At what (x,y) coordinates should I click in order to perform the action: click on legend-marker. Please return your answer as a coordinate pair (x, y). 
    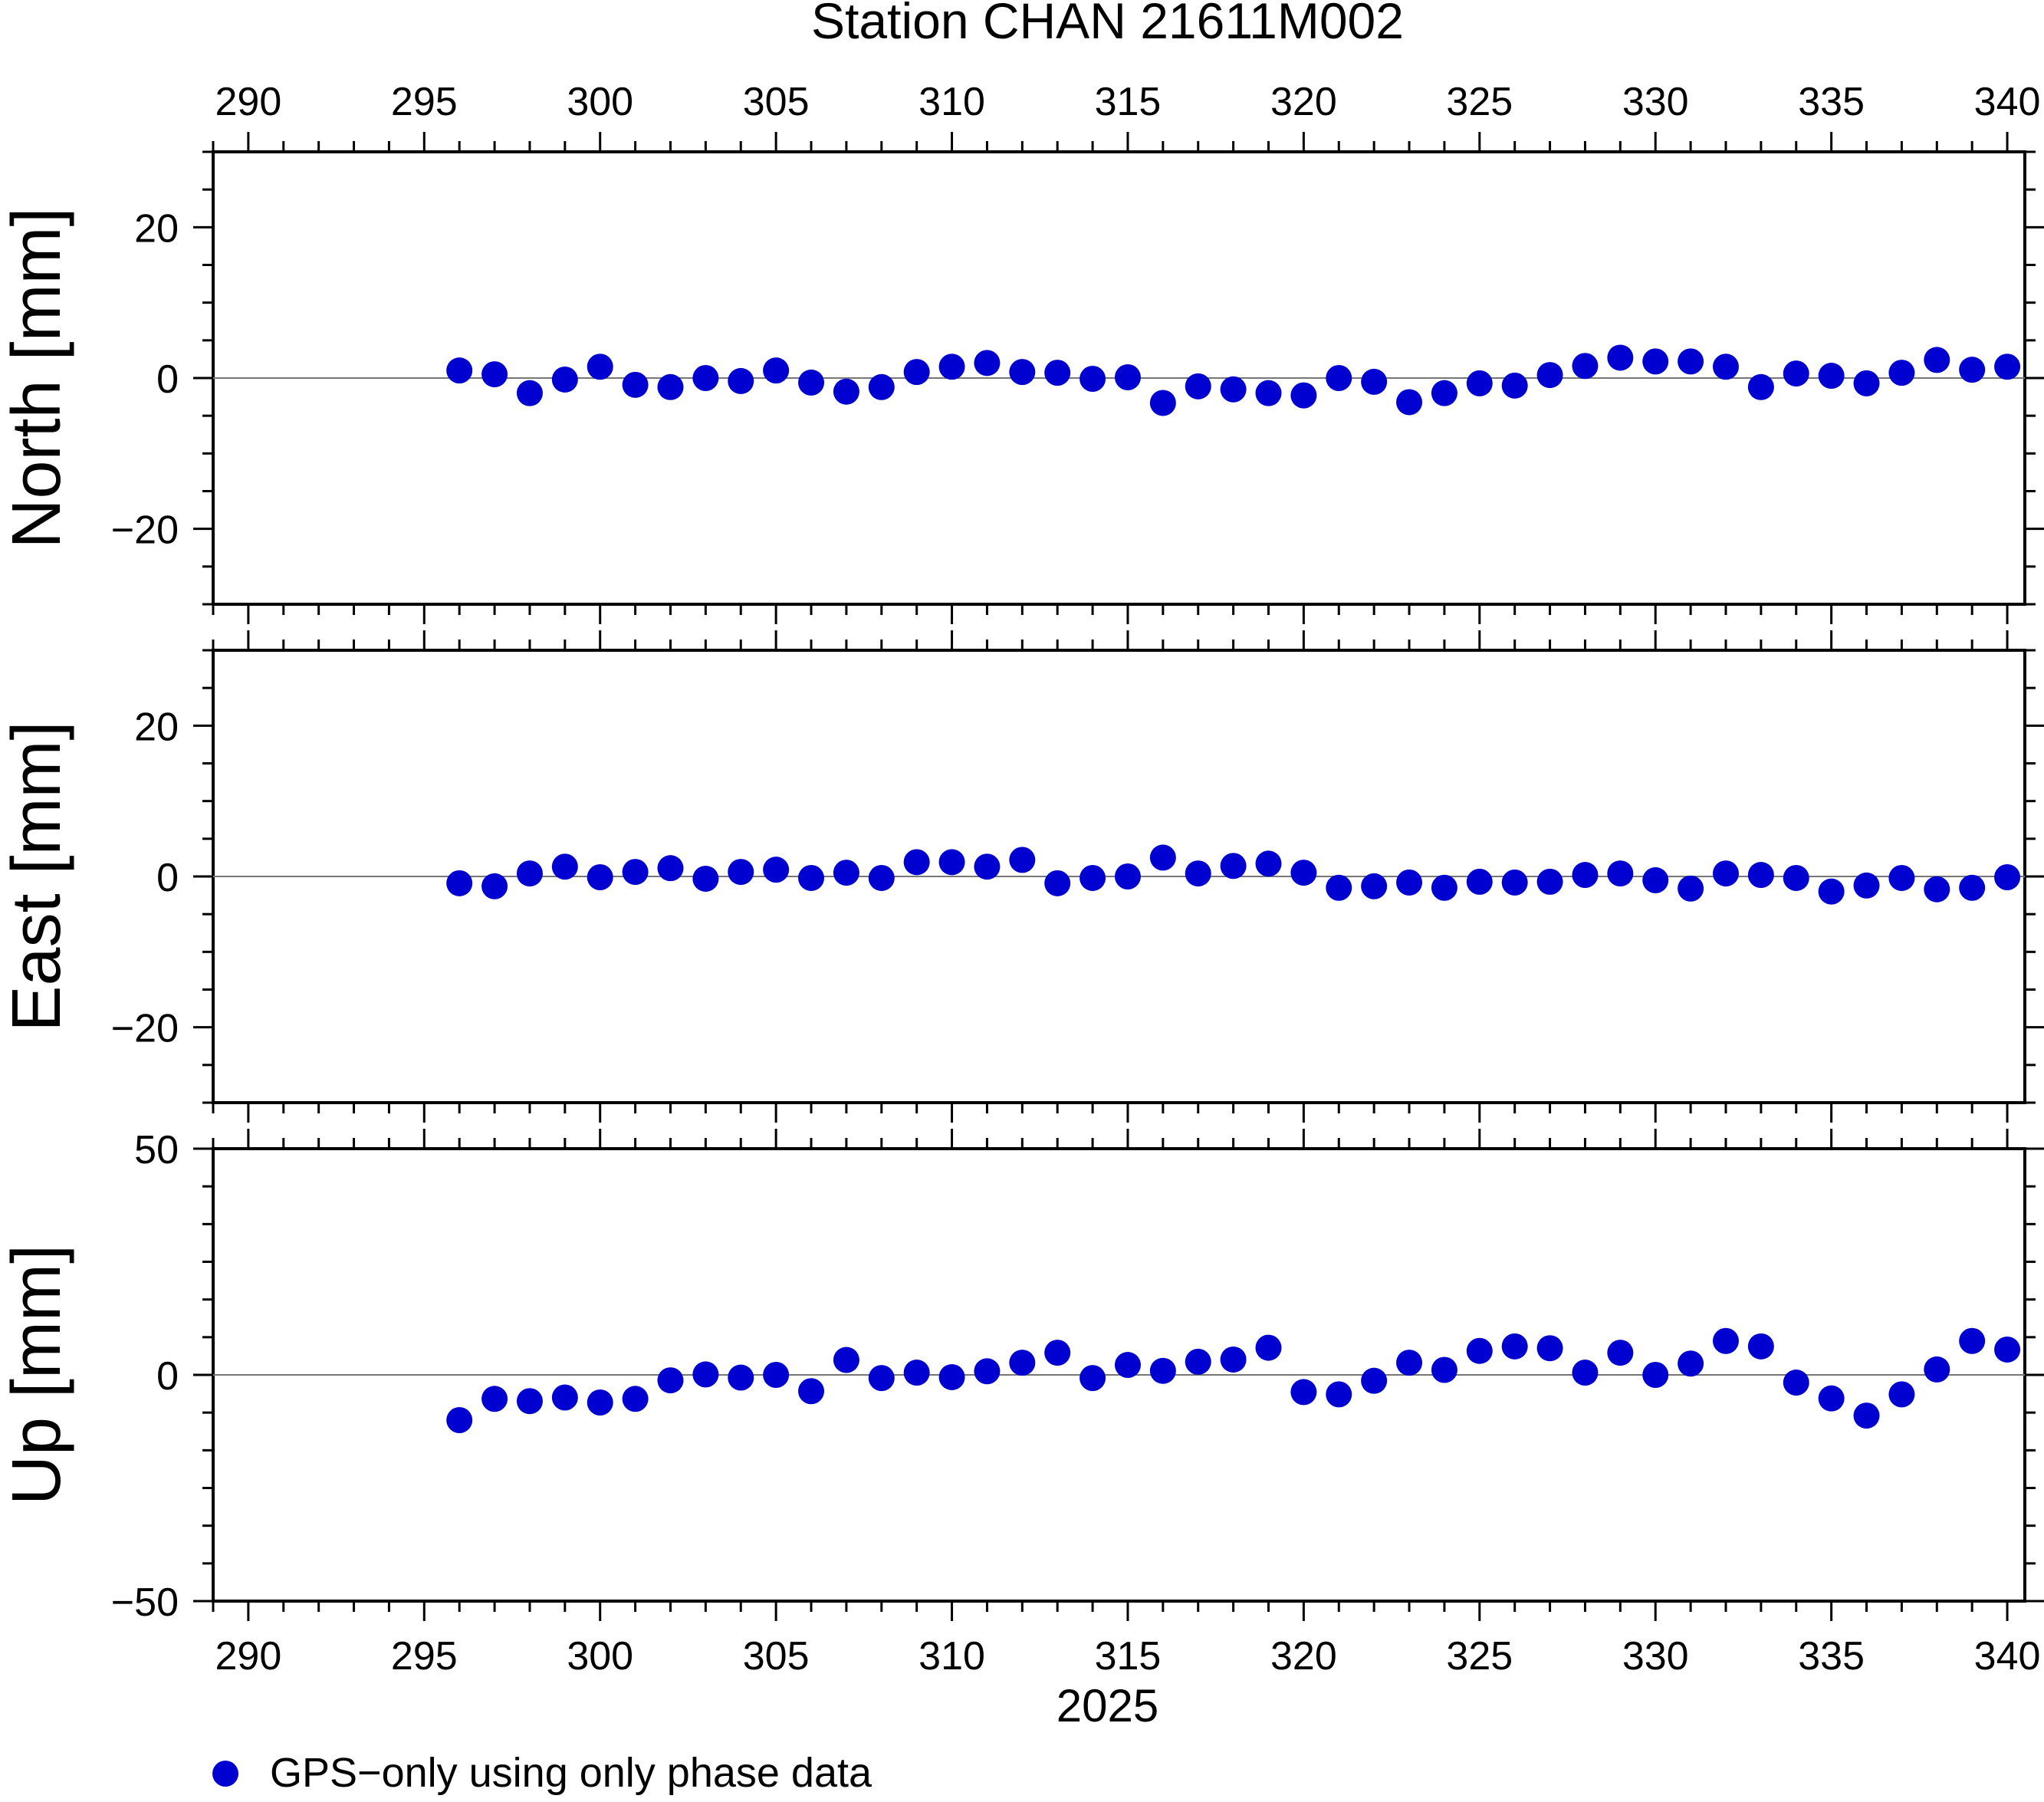
    Looking at the image, I should click on (225, 1774).